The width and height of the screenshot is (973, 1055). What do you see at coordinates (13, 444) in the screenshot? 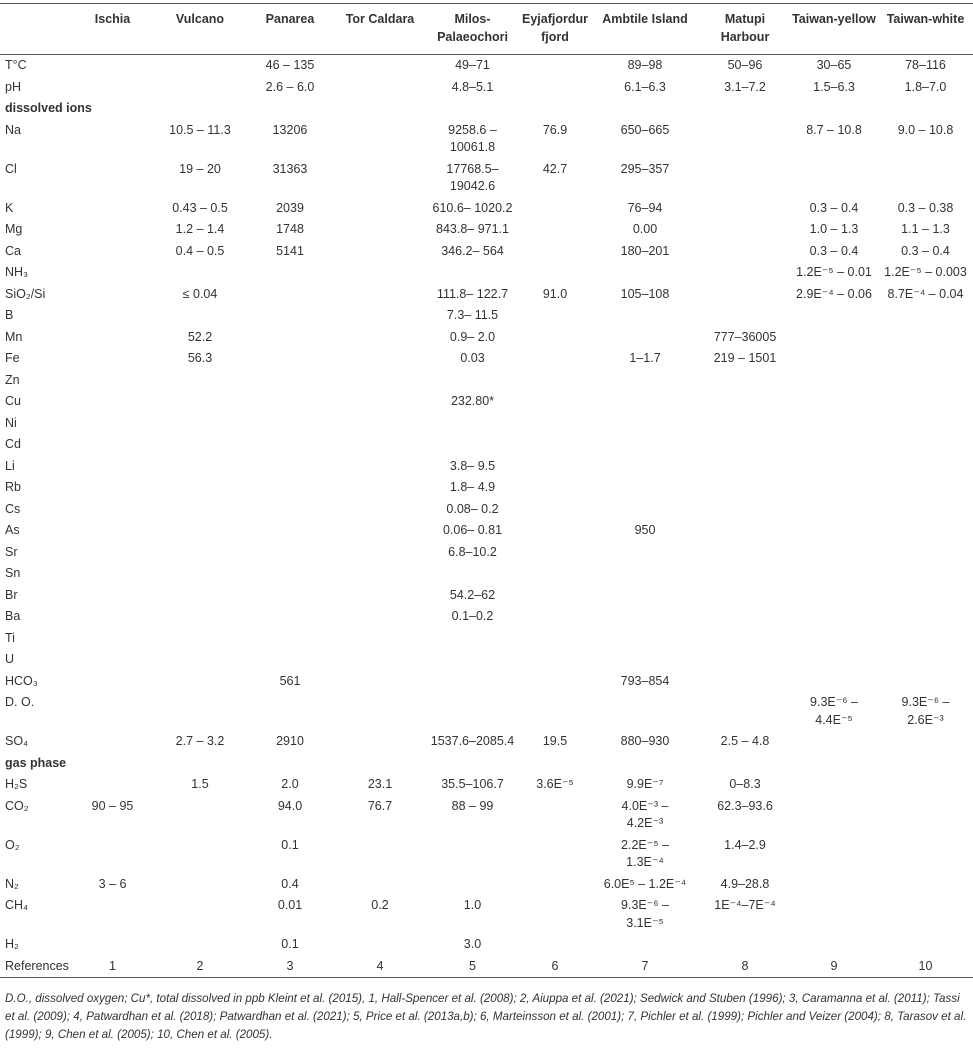
I see `row-label: Cd` at bounding box center [13, 444].